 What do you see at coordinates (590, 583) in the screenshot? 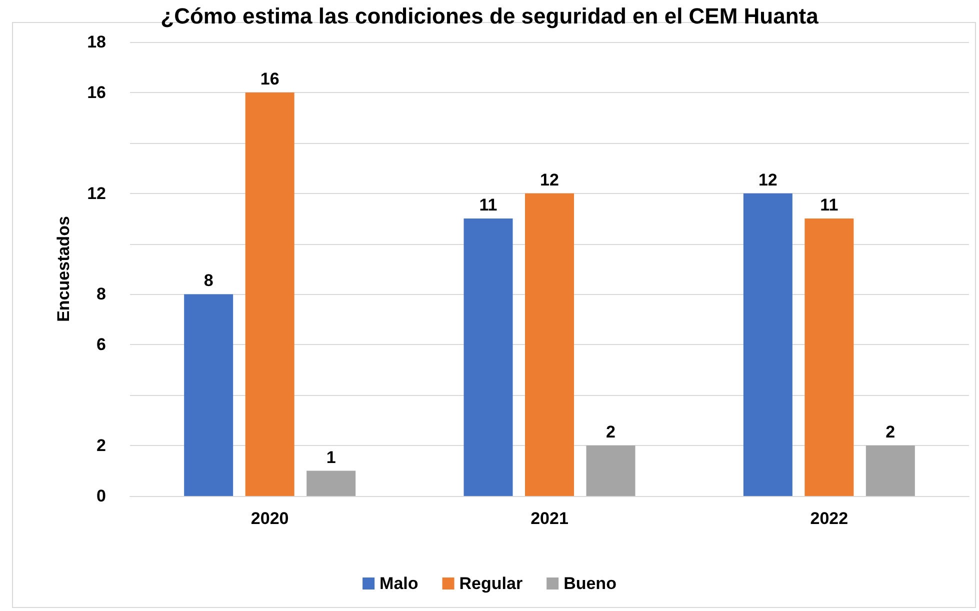
I see `legend-label: Bueno` at bounding box center [590, 583].